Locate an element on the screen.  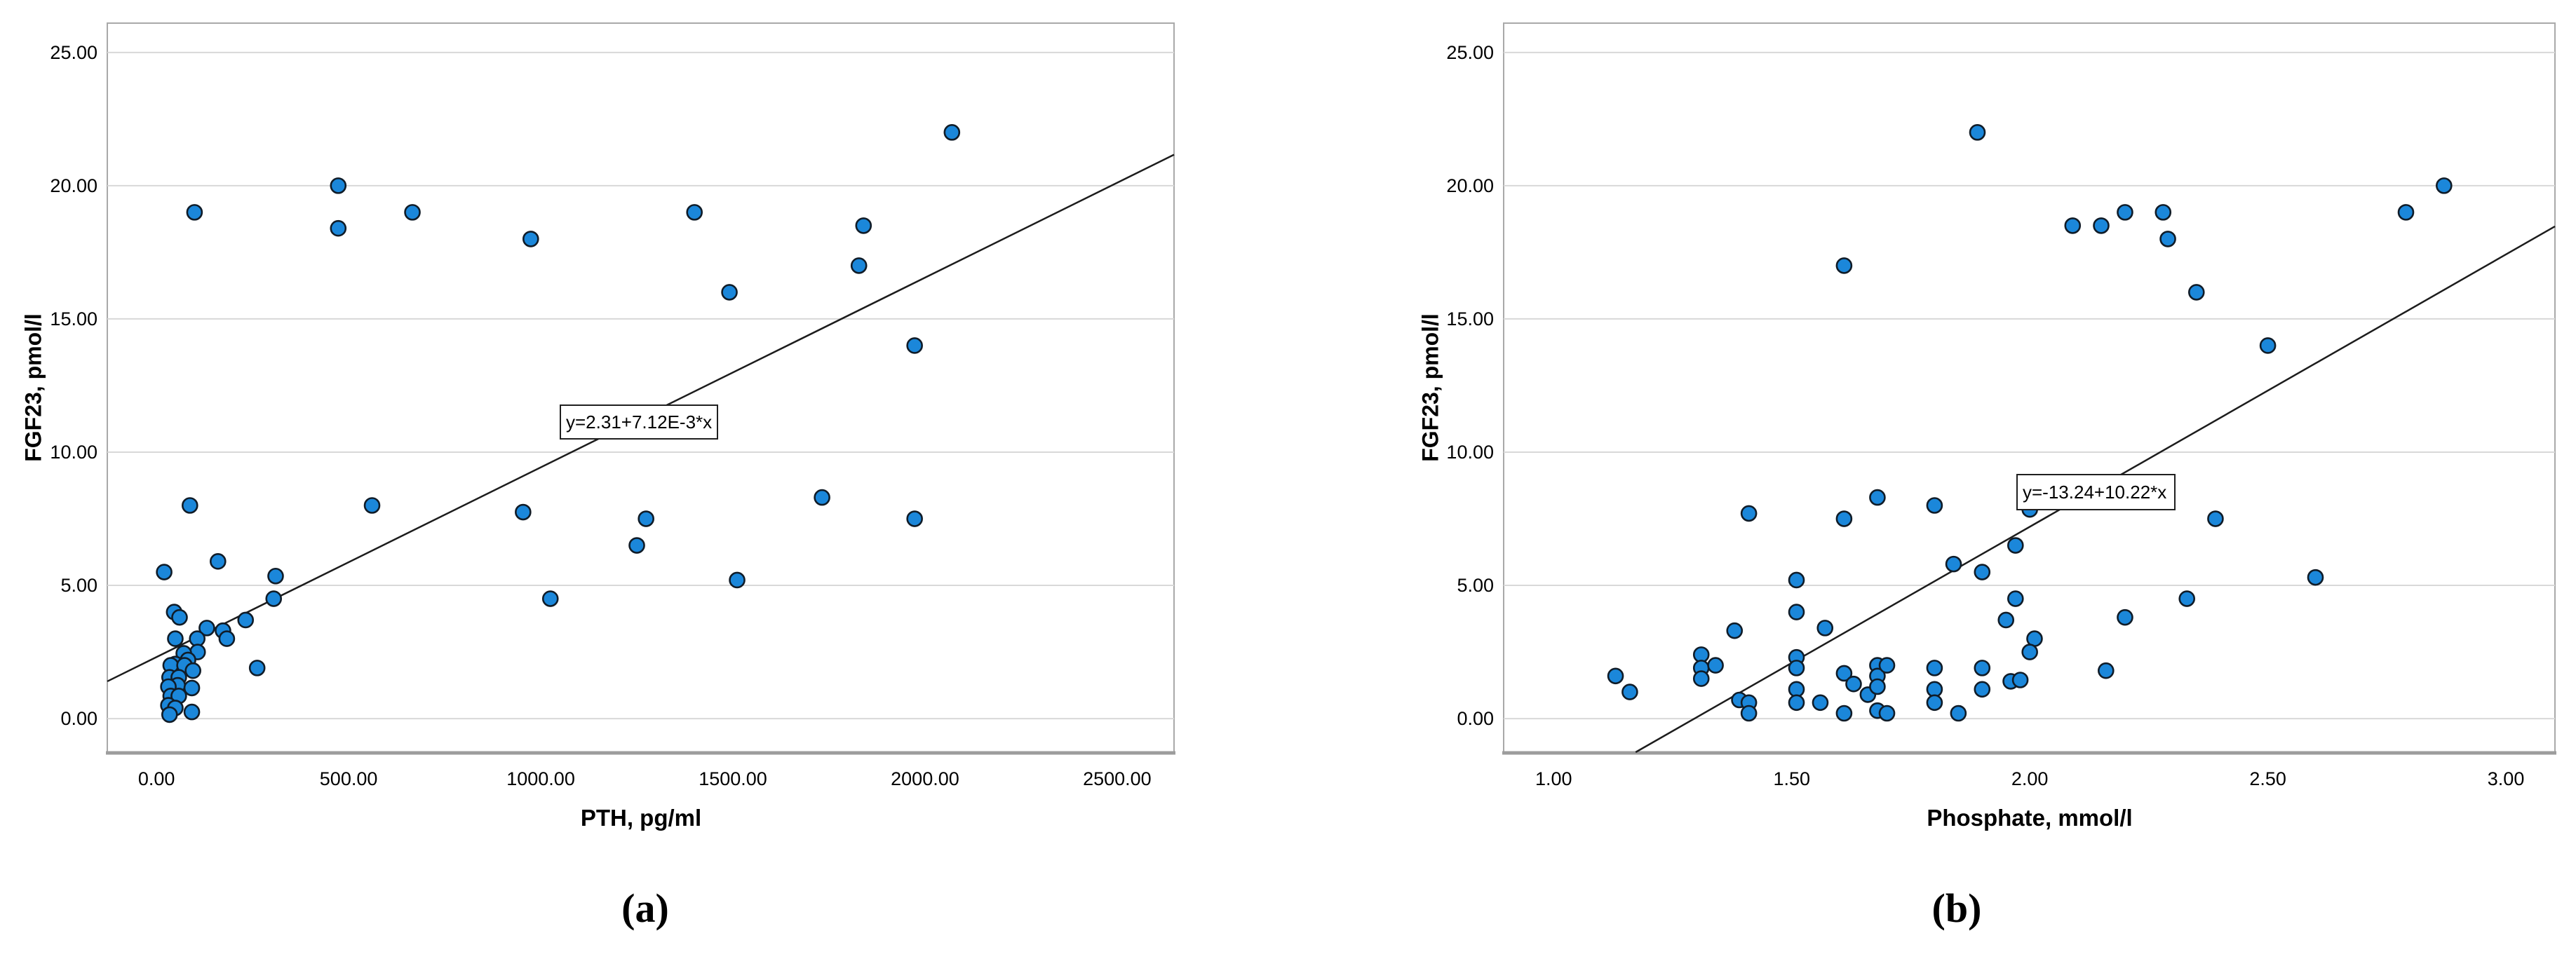
x-tick-label: 1500.00 is located at coordinates (733, 779).